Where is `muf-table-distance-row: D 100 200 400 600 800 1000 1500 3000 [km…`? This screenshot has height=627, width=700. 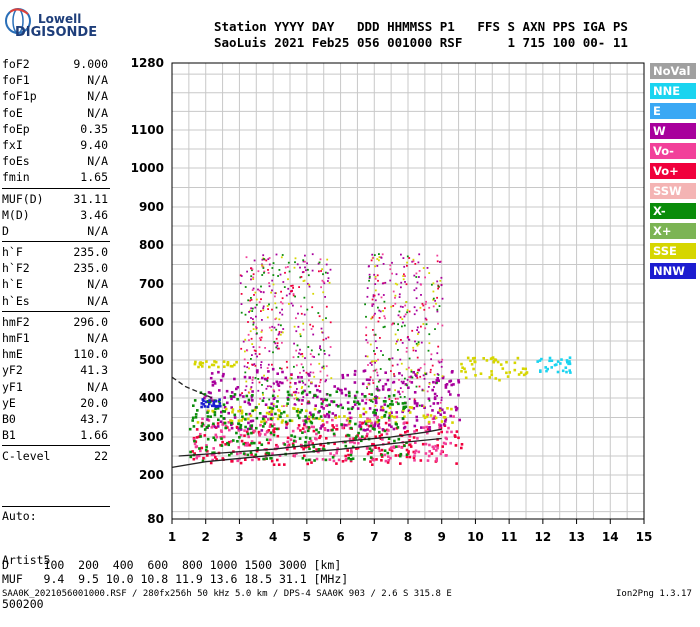 muf-table-distance-row: D 100 200 400 600 800 1000 1500 3000 [km… is located at coordinates (172, 565).